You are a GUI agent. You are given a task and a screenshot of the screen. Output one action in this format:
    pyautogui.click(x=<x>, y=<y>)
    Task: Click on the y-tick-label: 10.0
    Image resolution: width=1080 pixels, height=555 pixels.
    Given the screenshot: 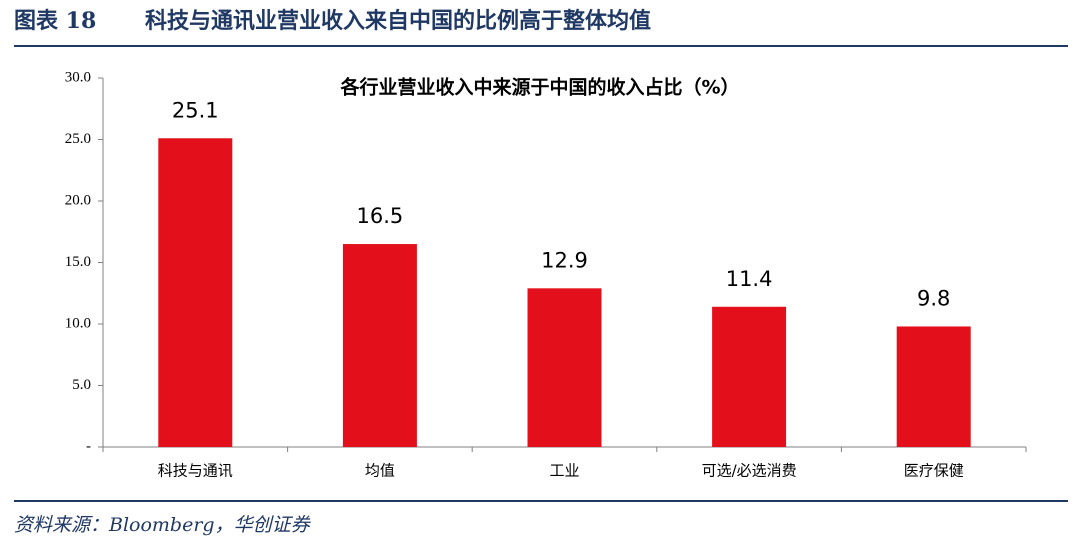 What is the action you would take?
    pyautogui.click(x=78, y=323)
    